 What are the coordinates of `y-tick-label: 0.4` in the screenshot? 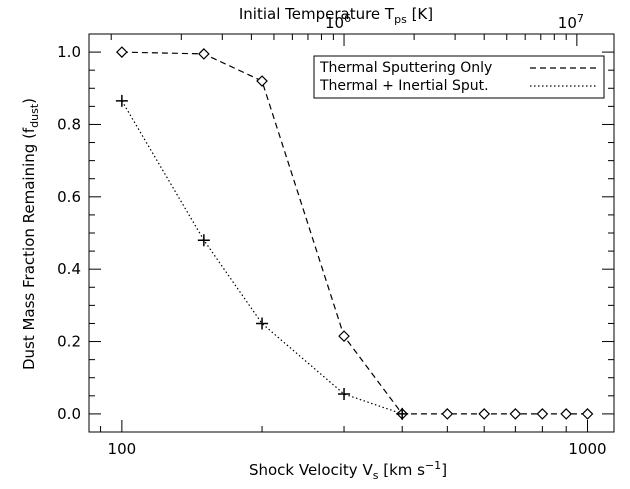 It's located at (69, 269).